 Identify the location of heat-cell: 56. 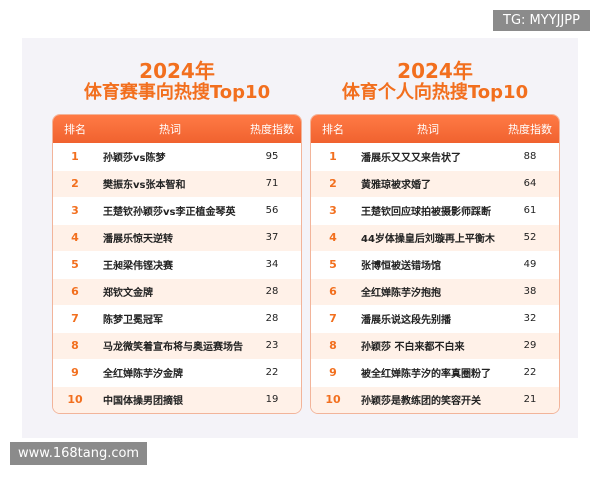
(272, 211).